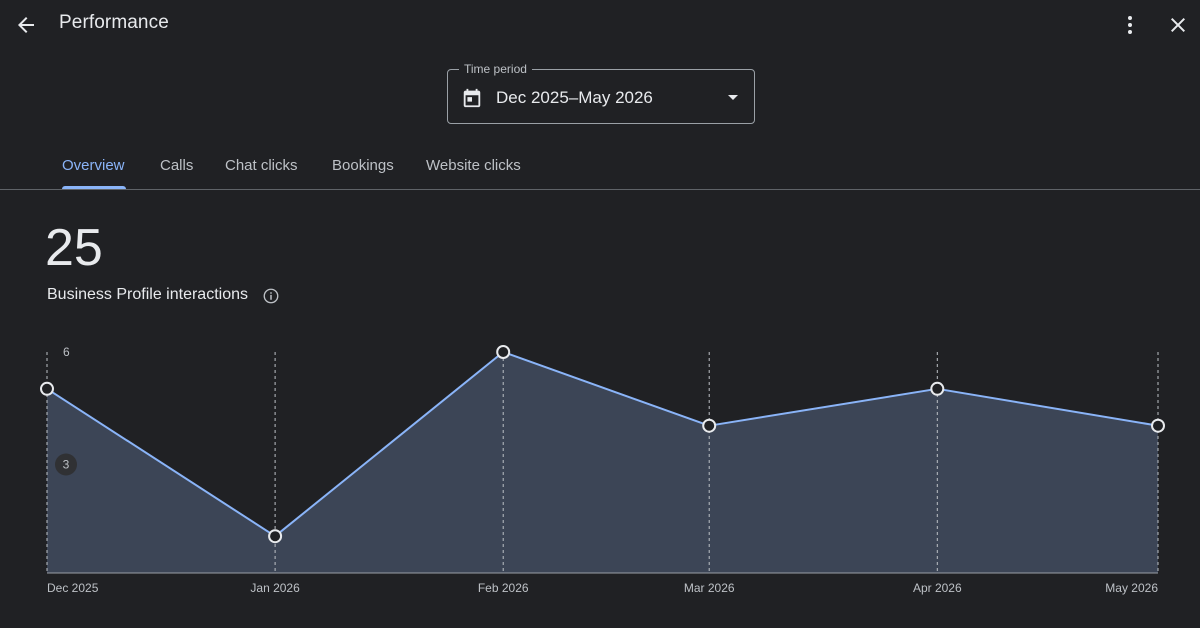  What do you see at coordinates (1158, 425) in the screenshot?
I see `data-point-may-2026` at bounding box center [1158, 425].